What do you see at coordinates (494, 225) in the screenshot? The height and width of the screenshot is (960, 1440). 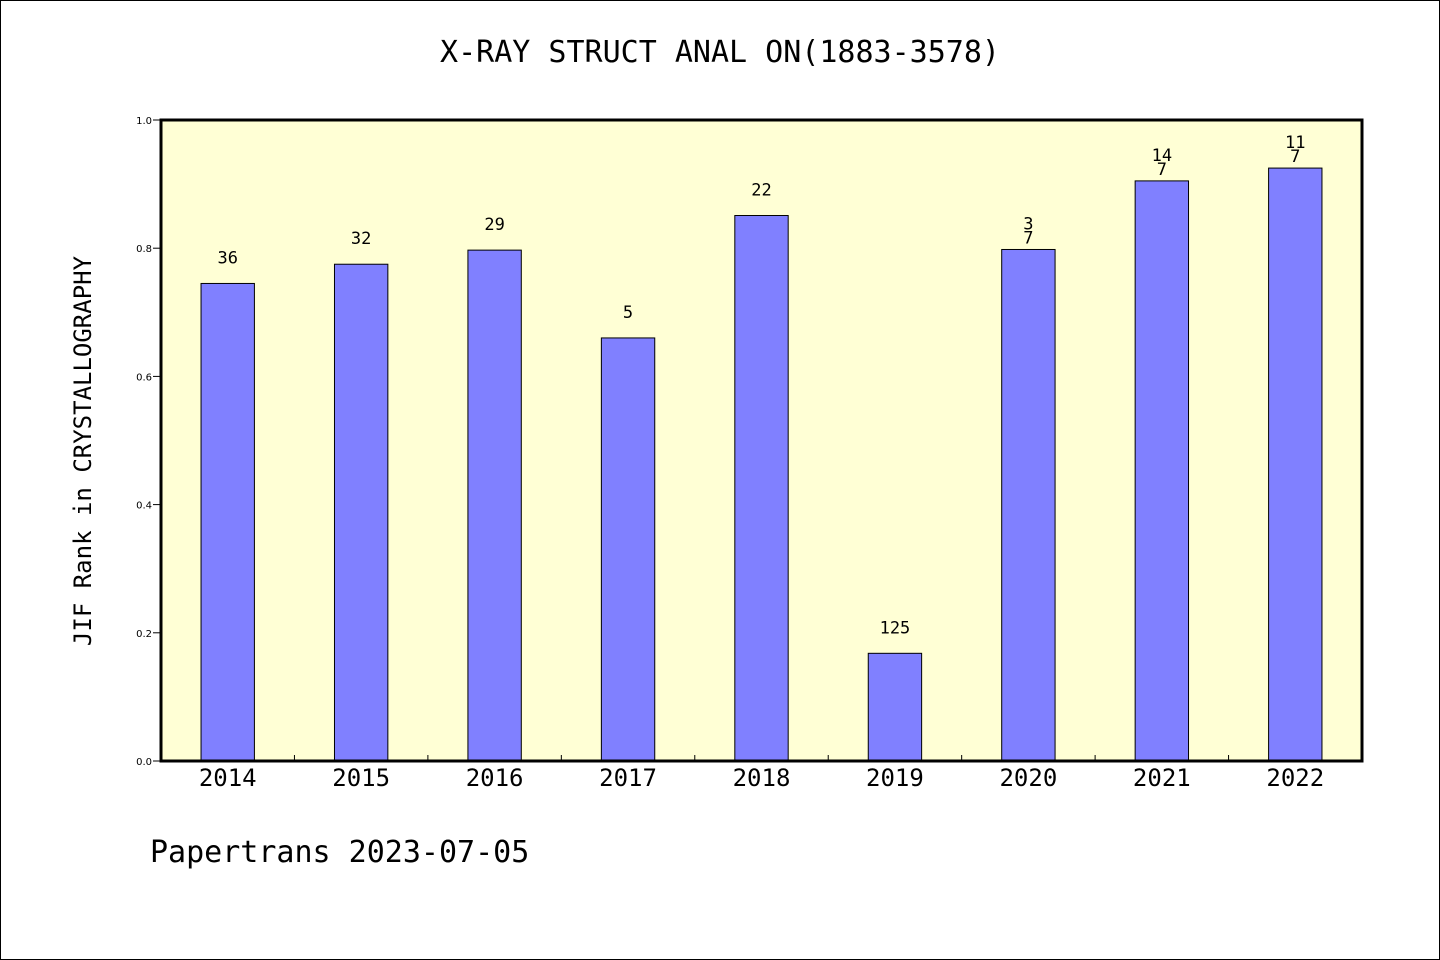 I see `bar-data-label: 29` at bounding box center [494, 225].